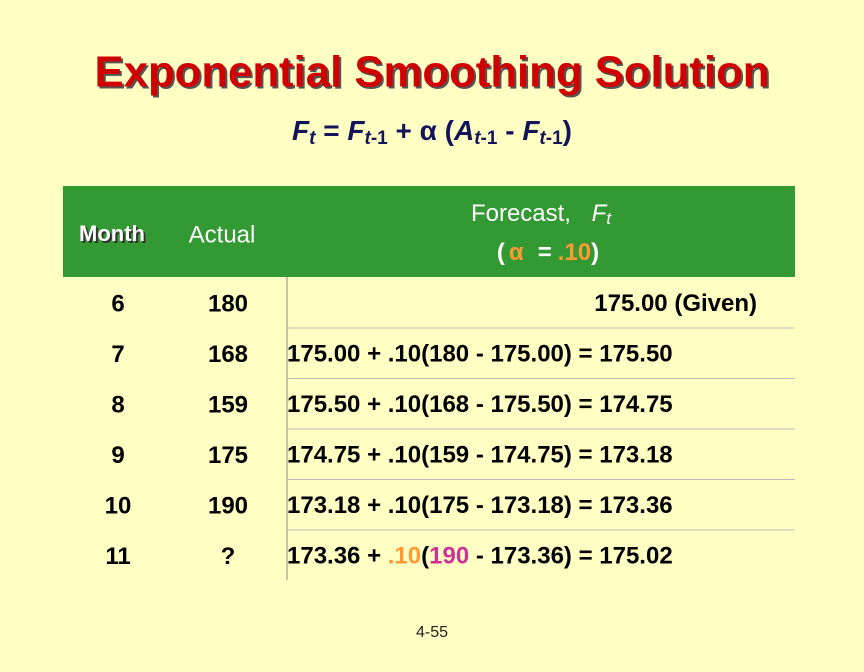 The width and height of the screenshot is (864, 672). I want to click on forecast-part: 174.75 + .10(159 - 174.75) = 173.18, so click(480, 455).